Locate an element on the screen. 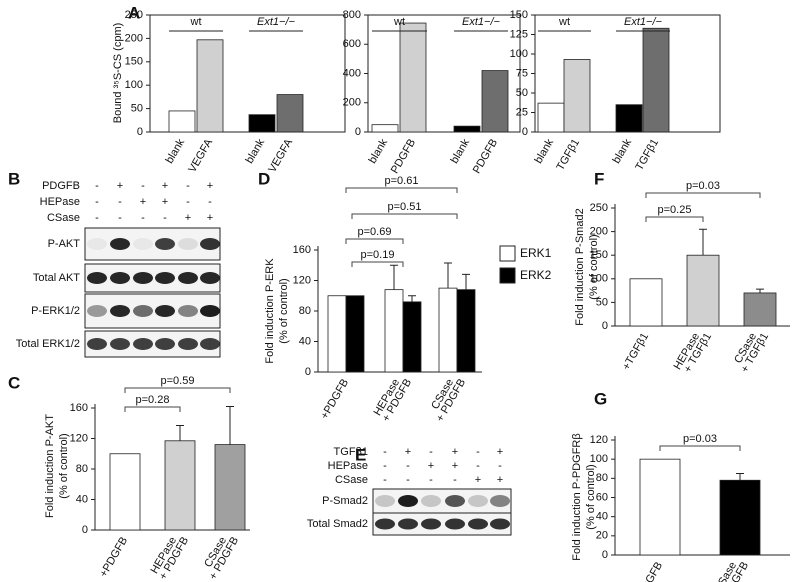 The width and height of the screenshot is (800, 582). x-tick-label: PDGFB is located at coordinates (403, 156).